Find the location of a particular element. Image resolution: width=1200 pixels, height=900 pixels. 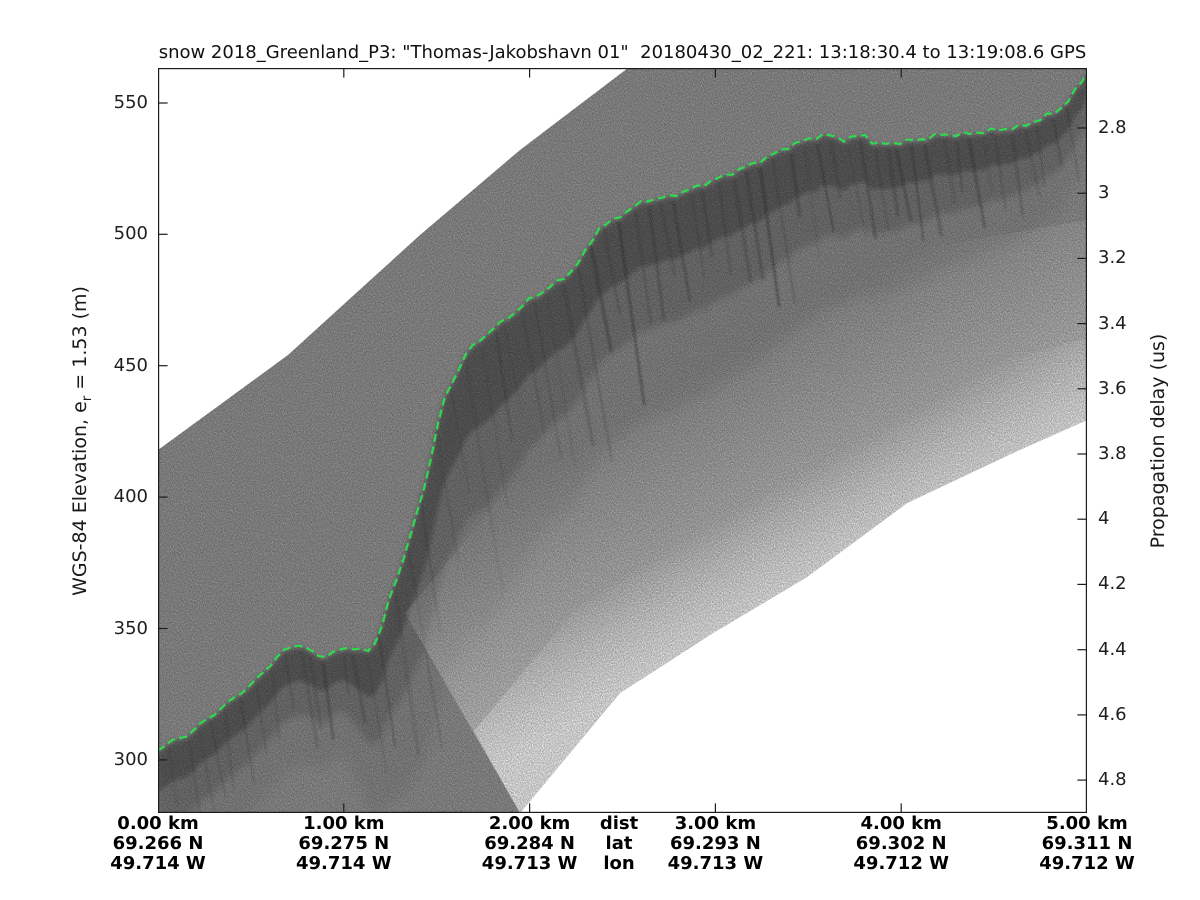

left-tick-label: 550 is located at coordinates (130, 102).